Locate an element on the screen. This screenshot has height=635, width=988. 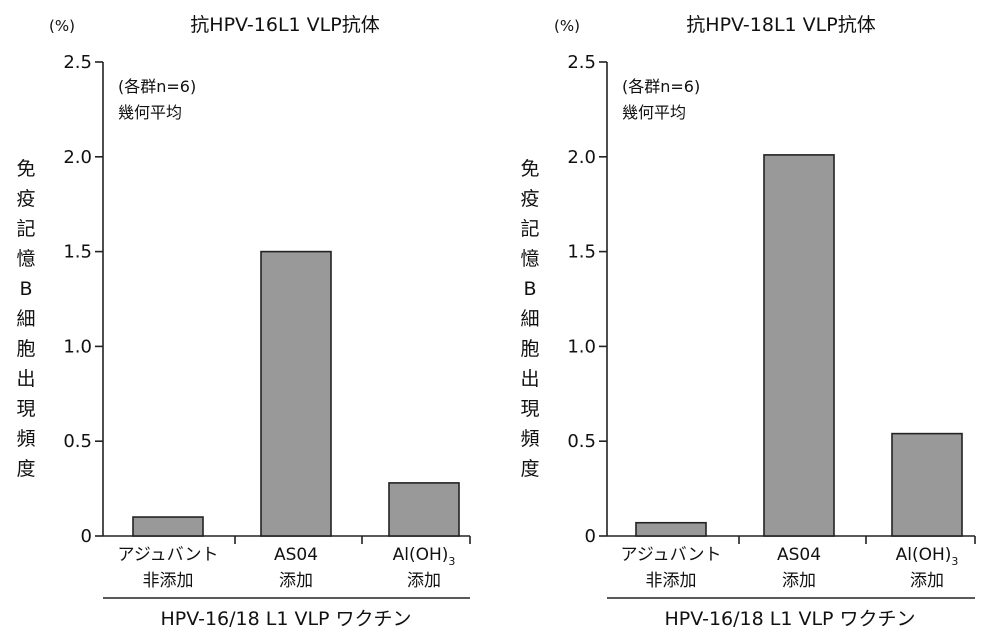
chart-title: 抗HPV-16L1 VLP抗体 is located at coordinates (284, 25).